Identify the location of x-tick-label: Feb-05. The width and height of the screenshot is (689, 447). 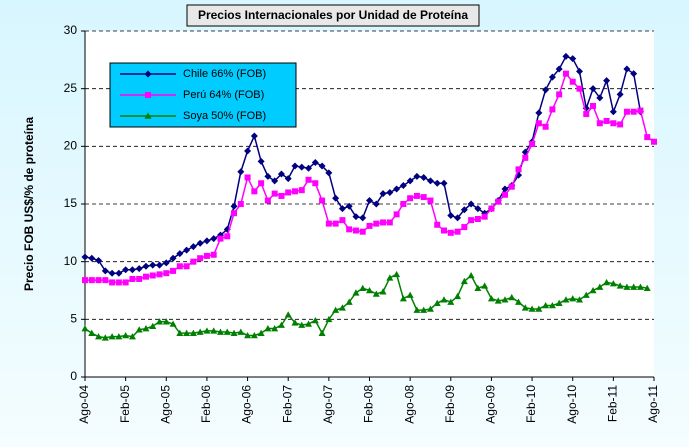
(125, 404).